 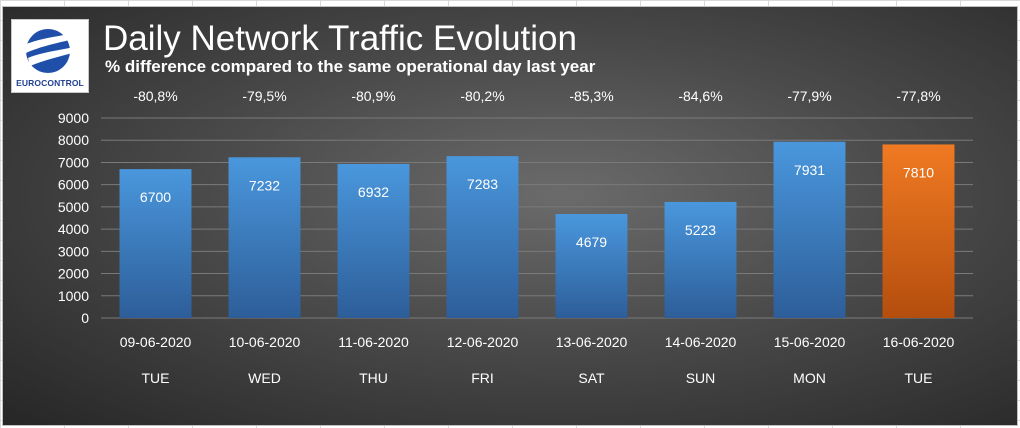 What do you see at coordinates (809, 96) in the screenshot?
I see `pct-change-label: -77,9%` at bounding box center [809, 96].